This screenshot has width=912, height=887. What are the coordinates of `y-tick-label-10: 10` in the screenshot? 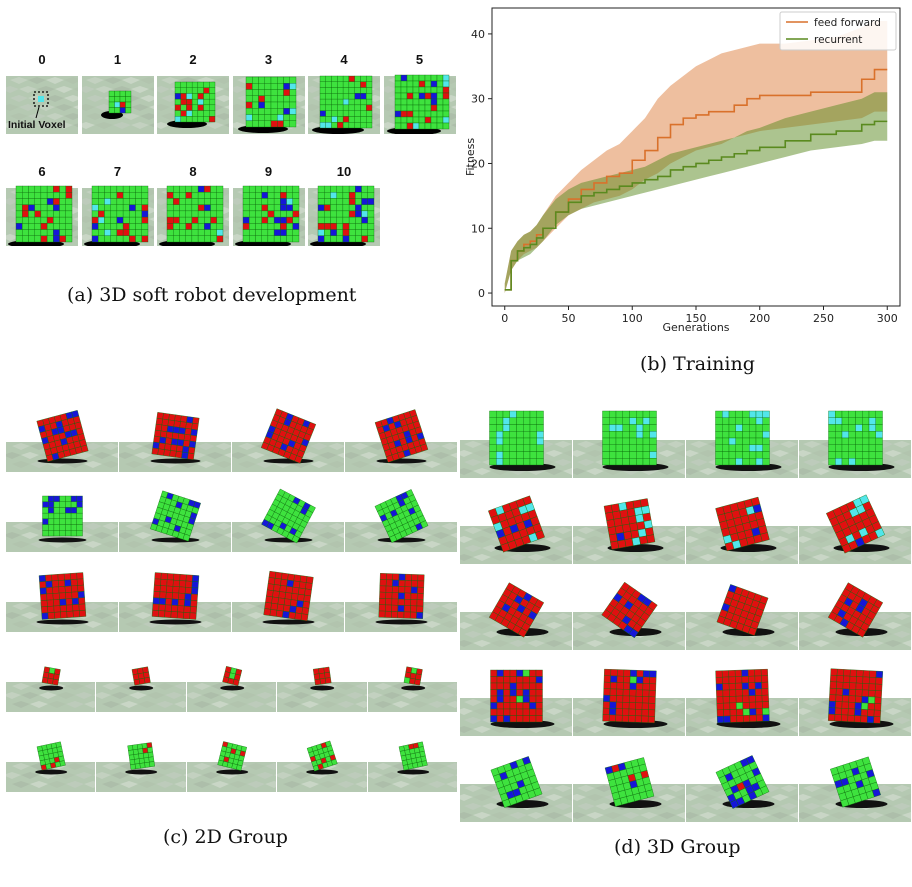 It's located at (478, 228).